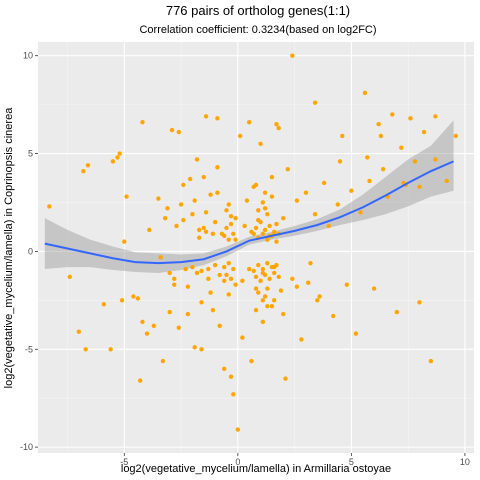 The image size is (480, 480). What do you see at coordinates (26, 447) in the screenshot?
I see `y-tick-label: -10` at bounding box center [26, 447].